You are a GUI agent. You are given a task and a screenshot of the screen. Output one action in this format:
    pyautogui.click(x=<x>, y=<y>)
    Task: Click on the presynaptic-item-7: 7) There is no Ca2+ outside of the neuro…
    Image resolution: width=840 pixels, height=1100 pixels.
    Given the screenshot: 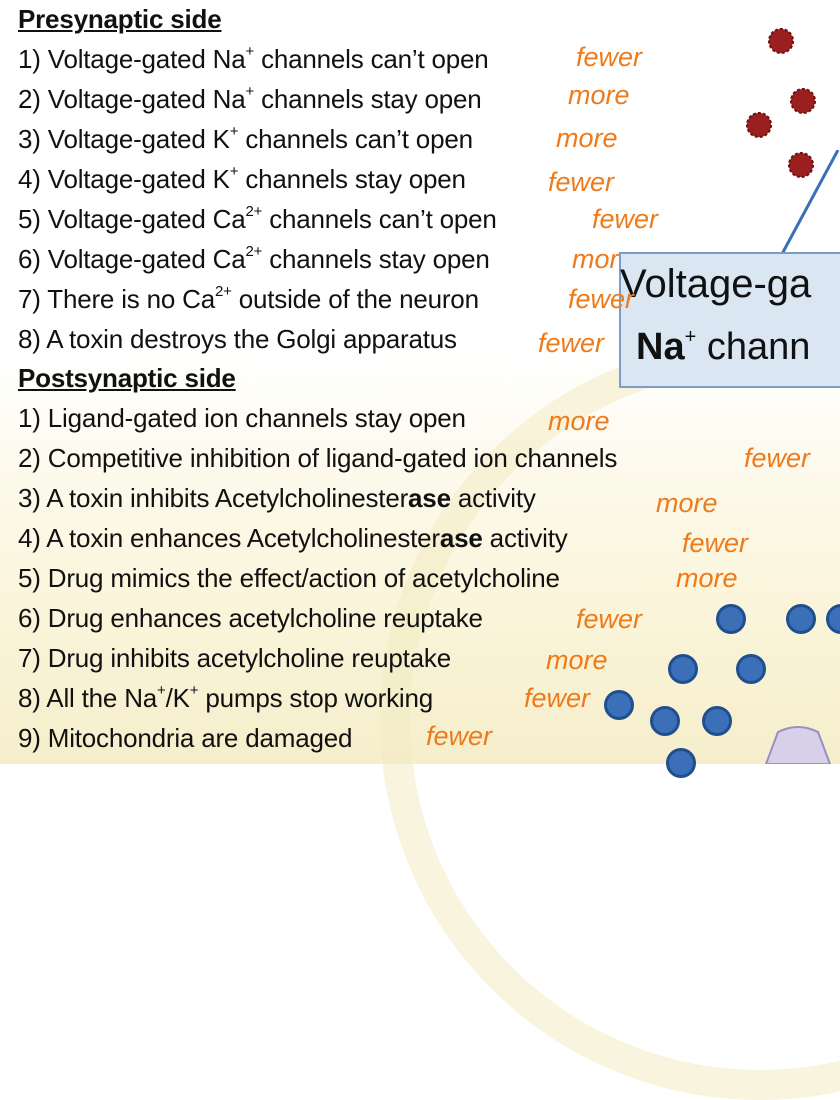 What is the action you would take?
    pyautogui.click(x=248, y=298)
    